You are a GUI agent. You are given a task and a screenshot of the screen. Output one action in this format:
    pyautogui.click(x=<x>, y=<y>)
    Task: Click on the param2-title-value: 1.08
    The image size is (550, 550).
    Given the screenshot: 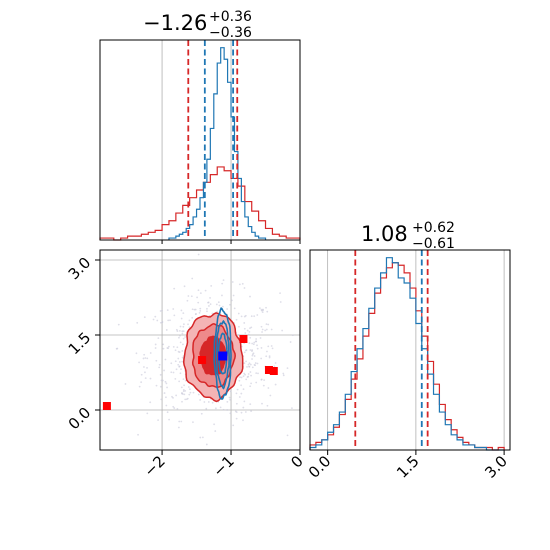 What is the action you would take?
    pyautogui.click(x=384, y=234)
    